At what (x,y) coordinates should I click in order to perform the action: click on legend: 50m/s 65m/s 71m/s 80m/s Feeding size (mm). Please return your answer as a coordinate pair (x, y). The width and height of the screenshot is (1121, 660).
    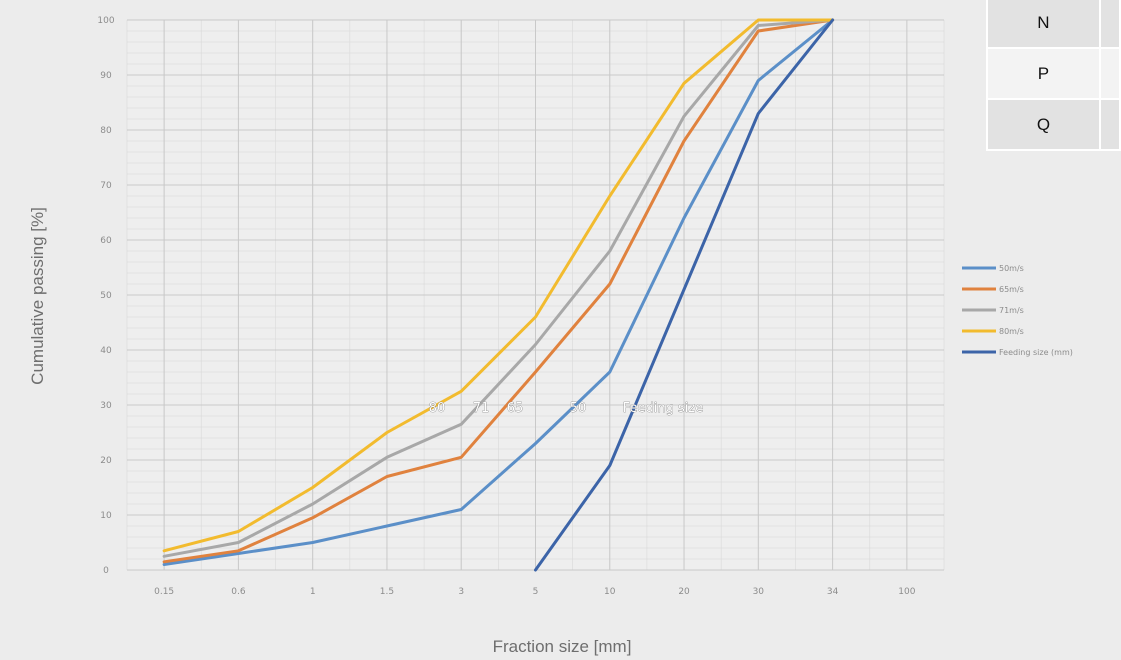
    Looking at the image, I should click on (1017, 310).